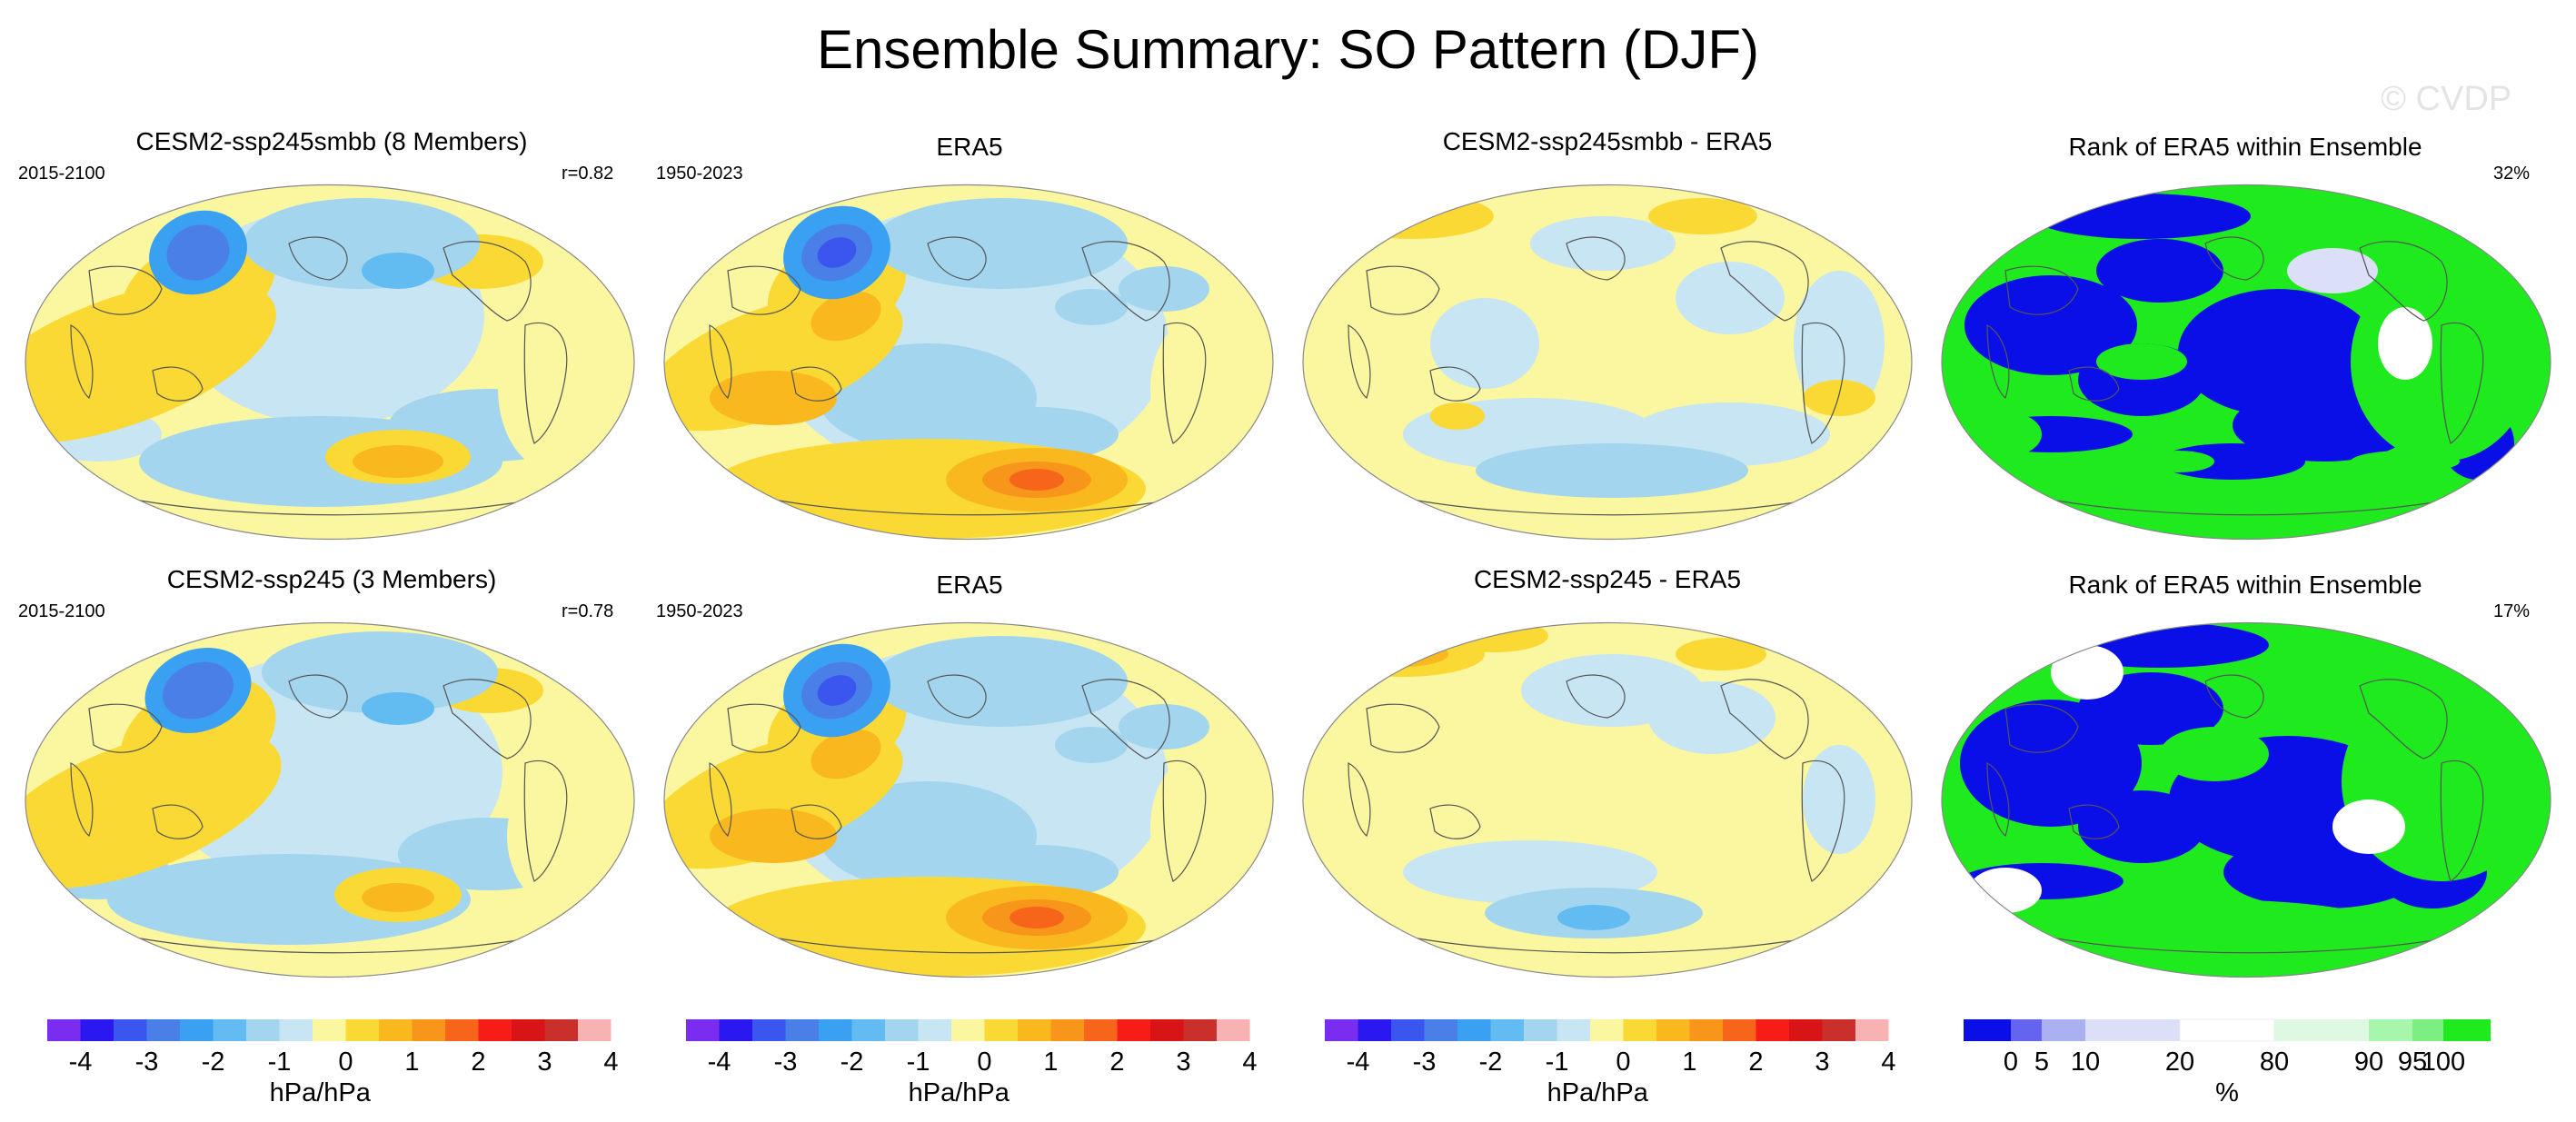 The height and width of the screenshot is (1122, 2576). Describe the element at coordinates (332, 141) in the screenshot. I see `panel-title-r1c1: CESM2-ssp245smbb (8 Members)` at that location.